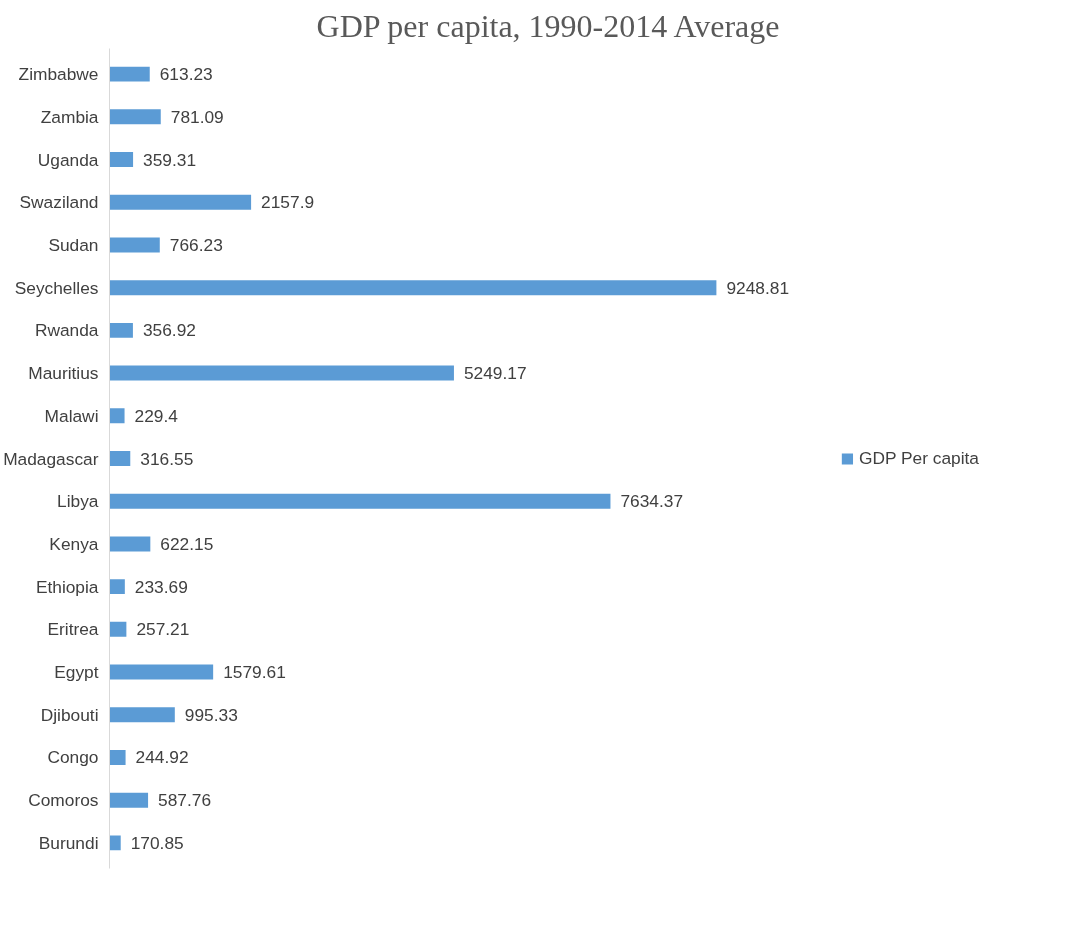  What do you see at coordinates (254, 672) in the screenshot?
I see `data-label: 1579.61` at bounding box center [254, 672].